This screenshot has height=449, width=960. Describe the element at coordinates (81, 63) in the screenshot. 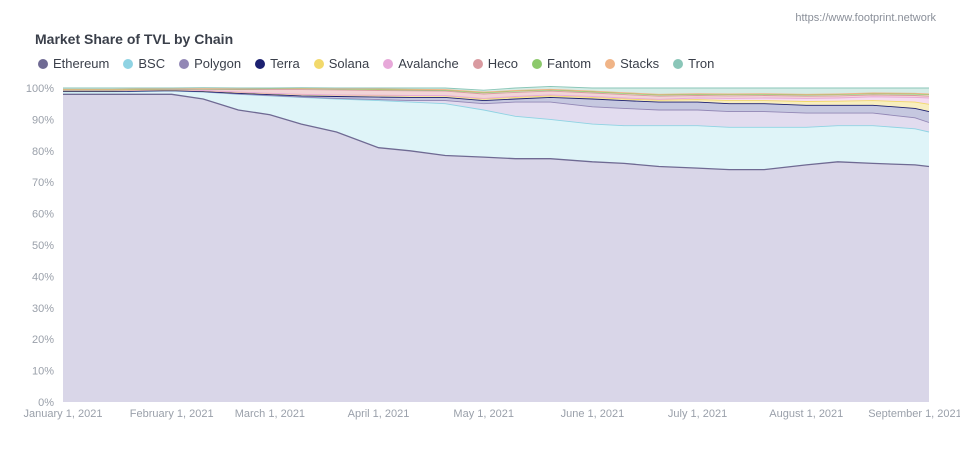

I see `legend-label: Ethereum` at that location.